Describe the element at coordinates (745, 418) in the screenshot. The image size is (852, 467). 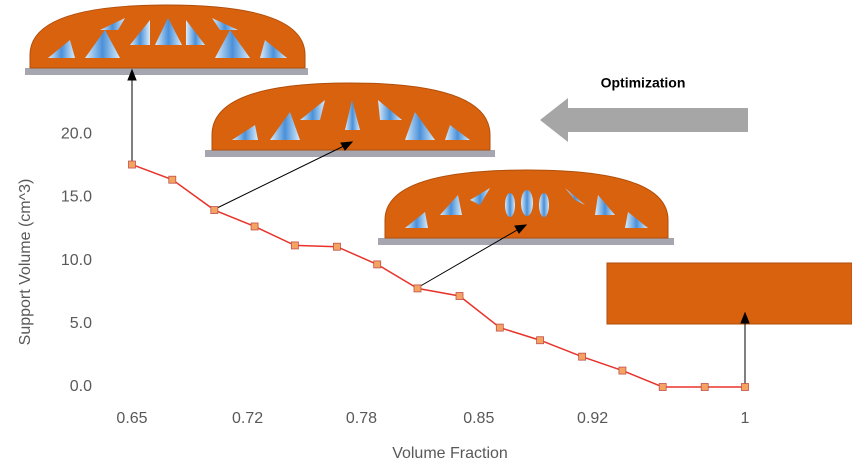
I see `x-tick-label: 1` at that location.